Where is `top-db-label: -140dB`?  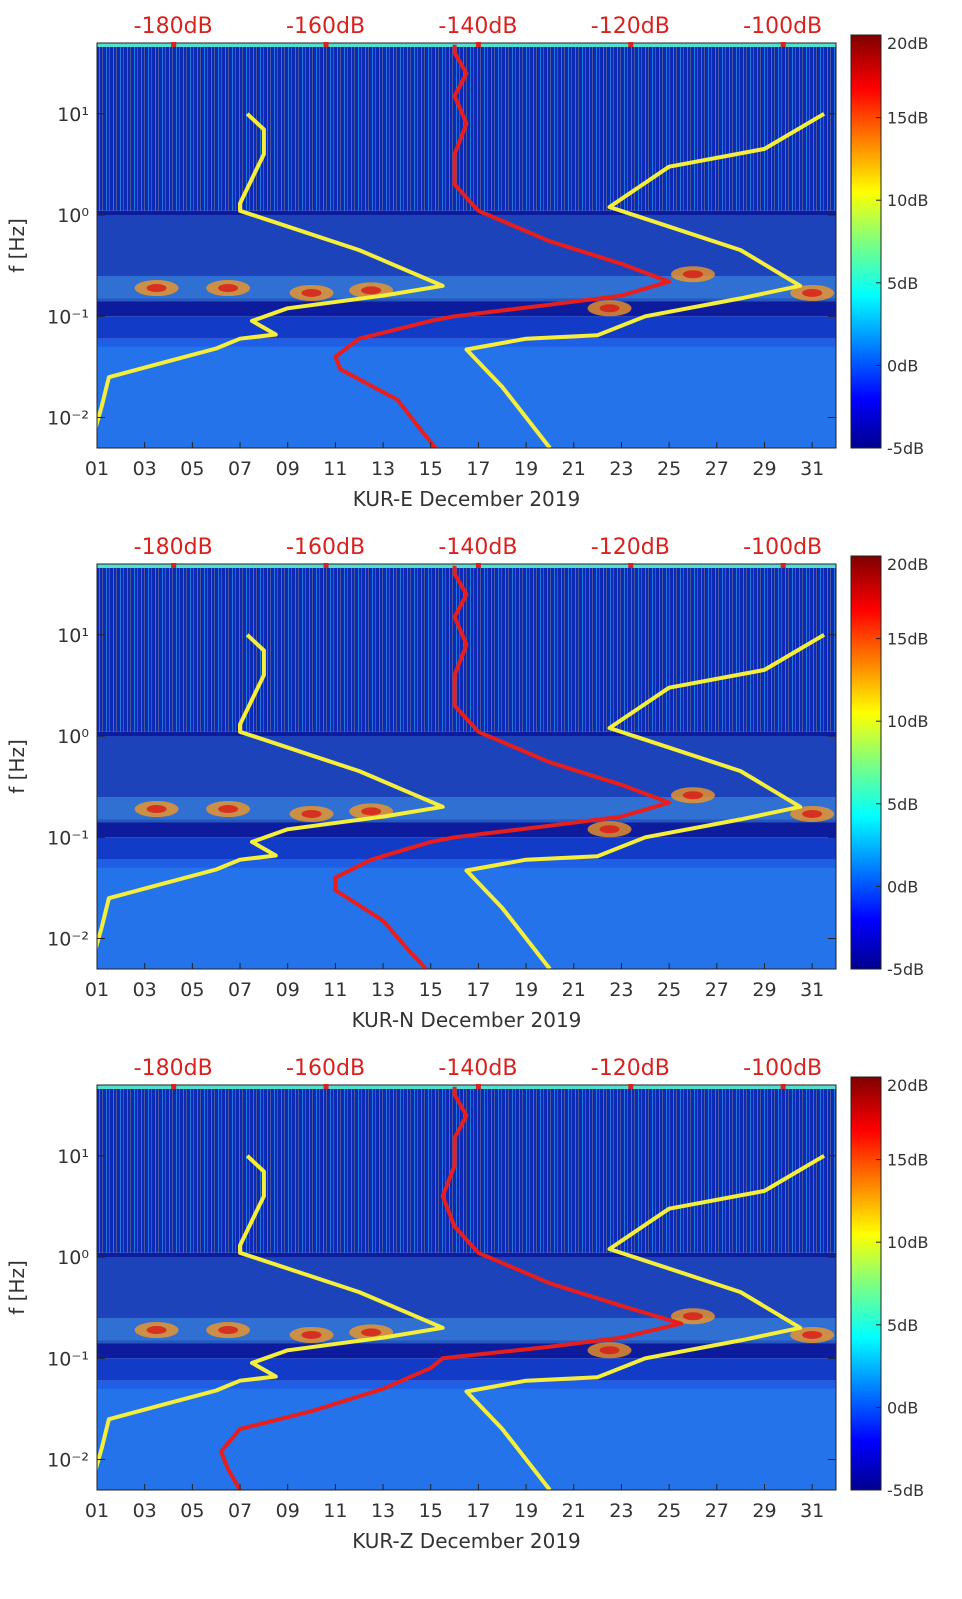 top-db-label: -140dB is located at coordinates (477, 26).